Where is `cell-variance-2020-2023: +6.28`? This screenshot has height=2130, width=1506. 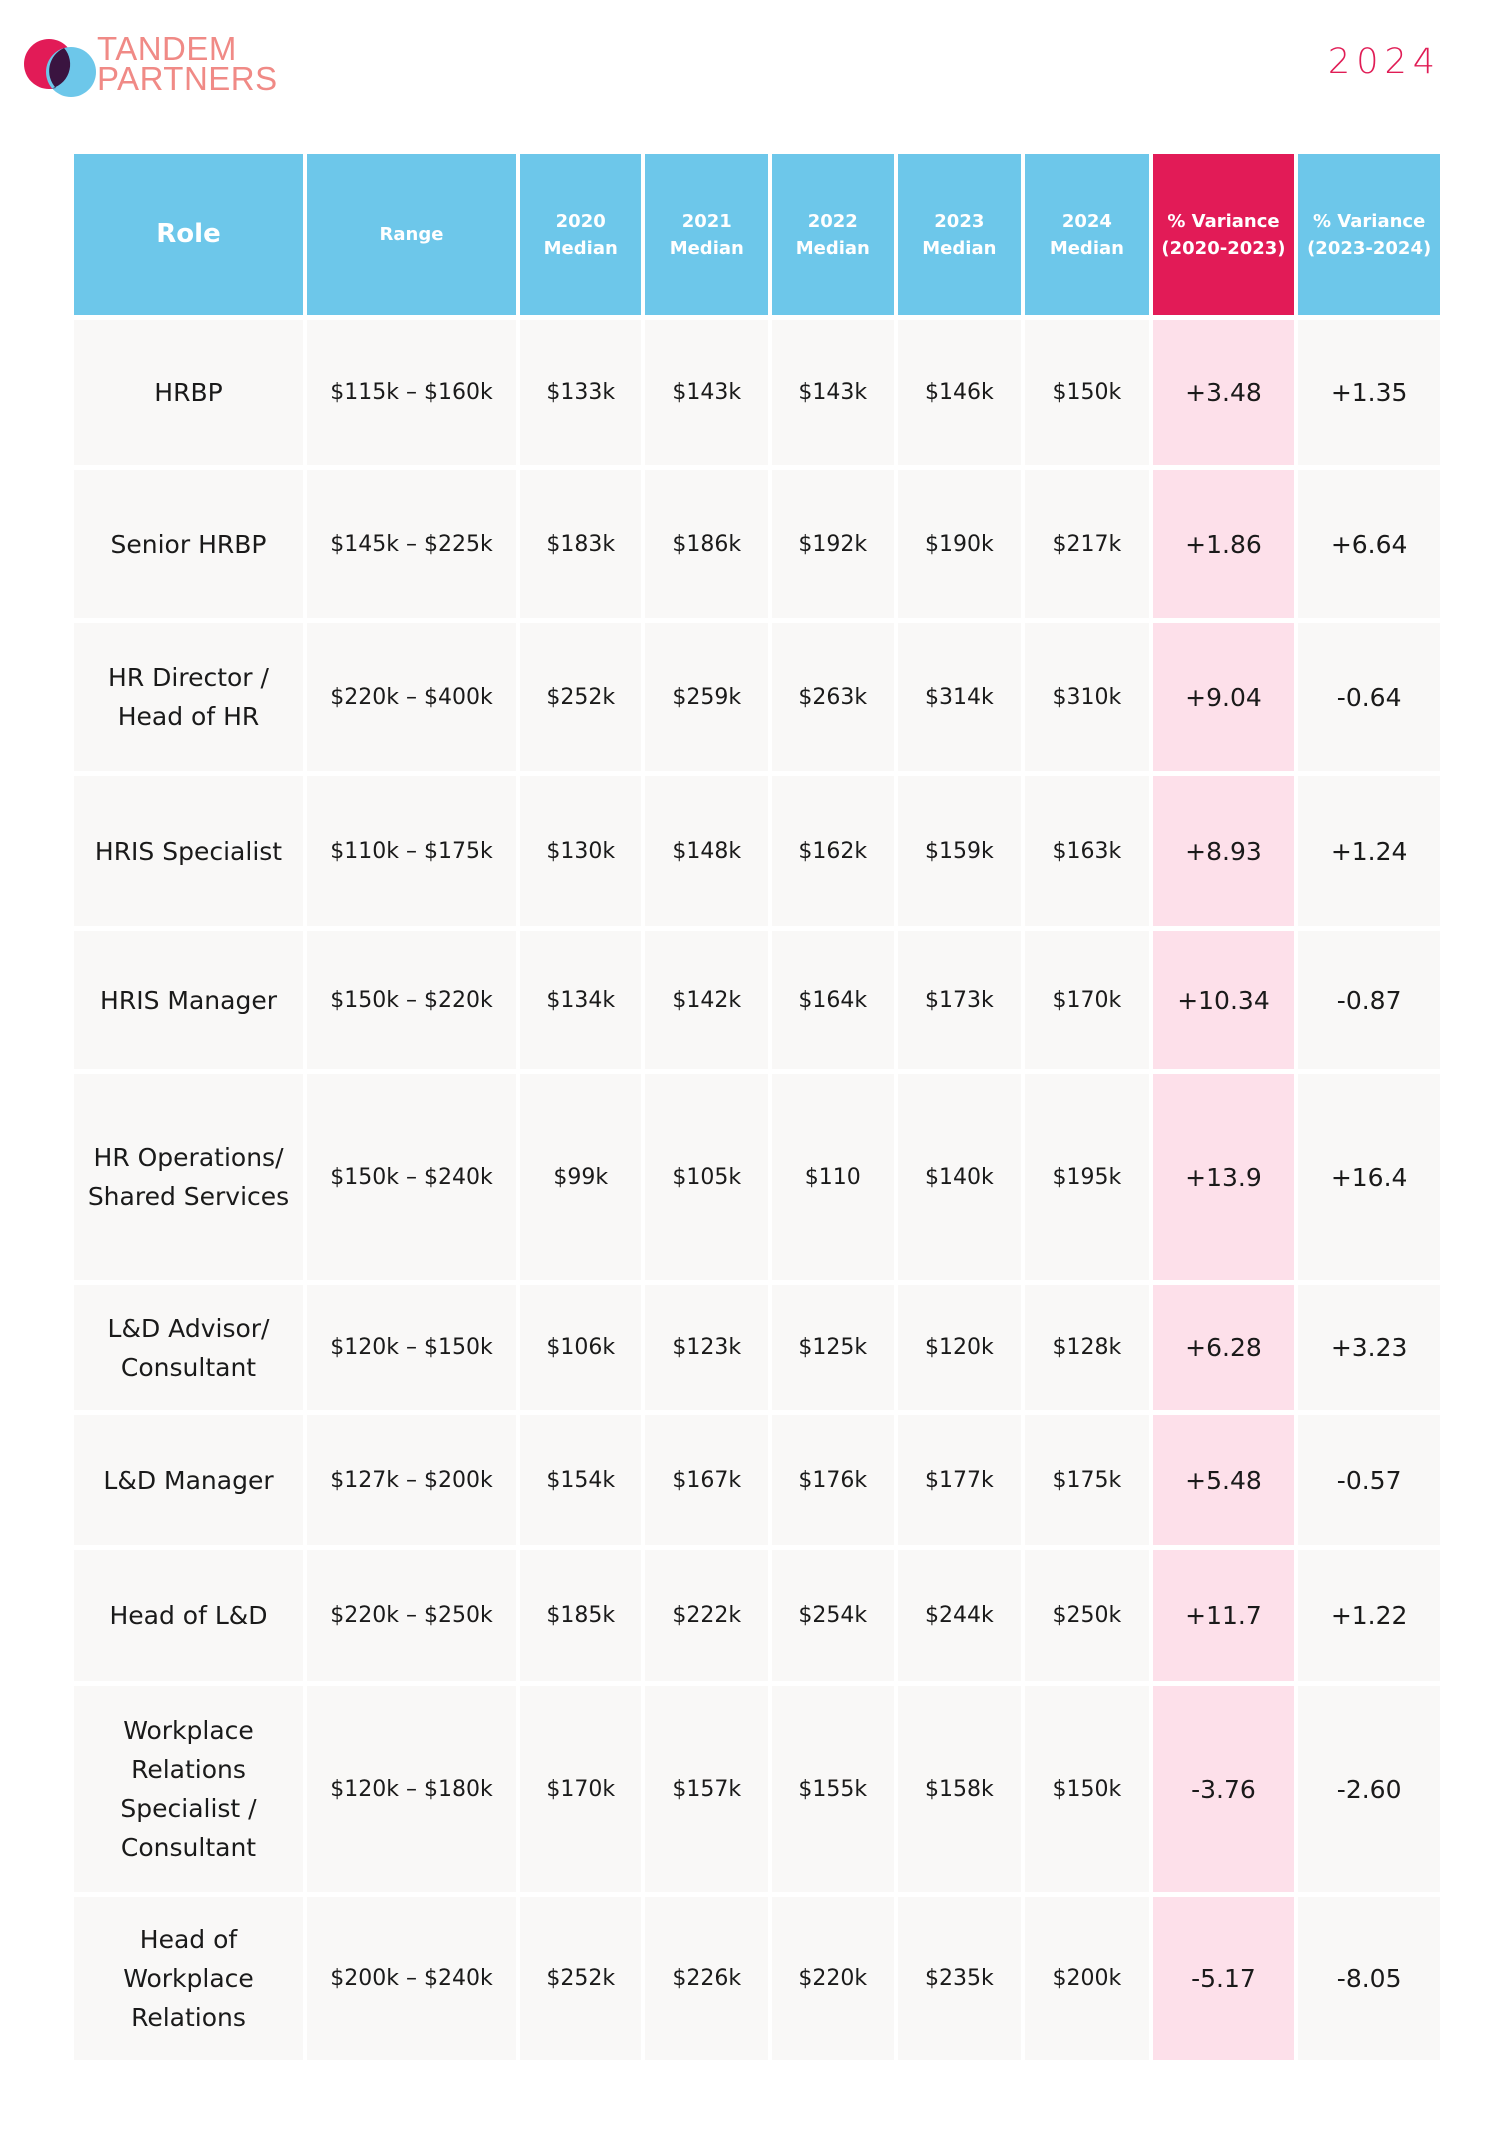 cell-variance-2020-2023: +6.28 is located at coordinates (1223, 1350).